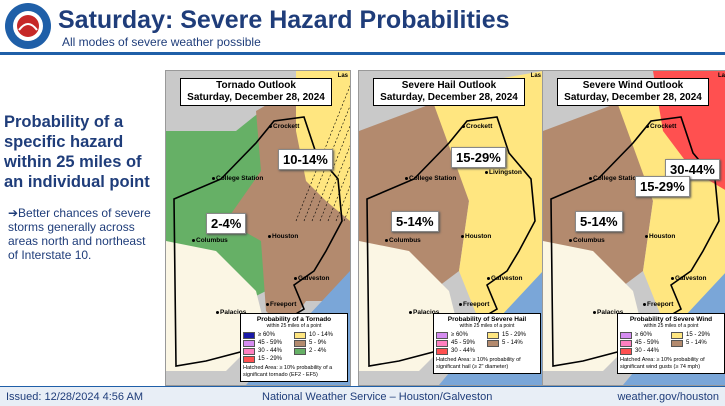 This screenshot has width=725, height=406. What do you see at coordinates (342, 76) in the screenshot?
I see `corner-label: Las` at bounding box center [342, 76].